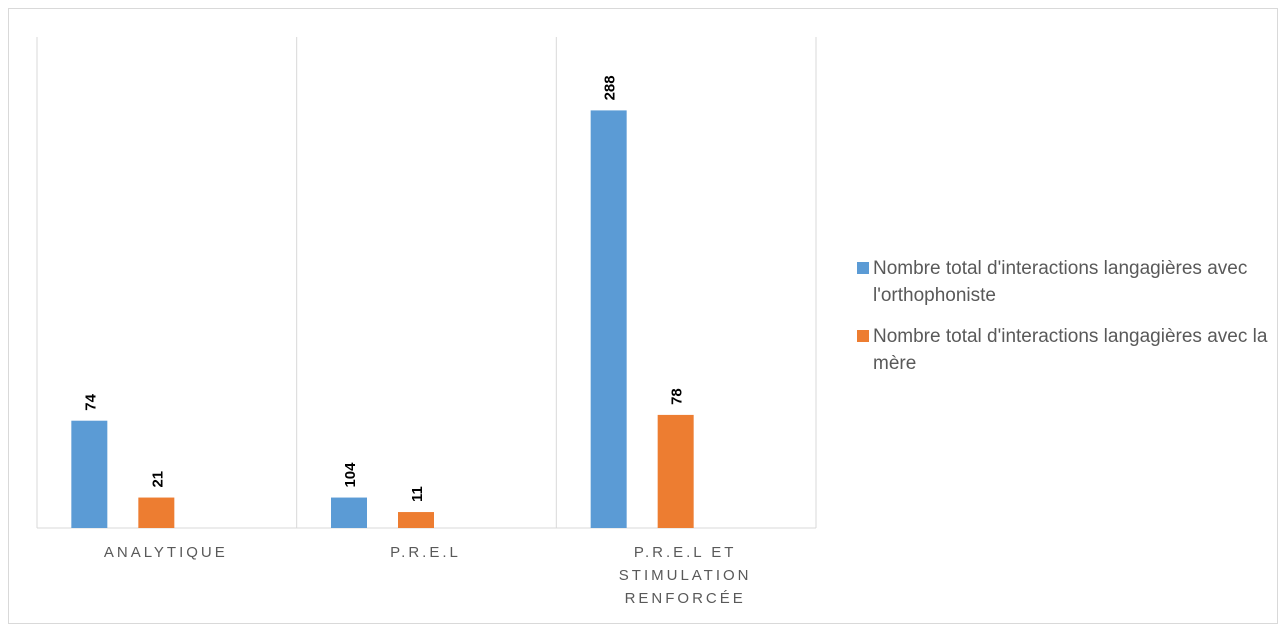 The width and height of the screenshot is (1287, 632). I want to click on data-label-series-1-3: 288, so click(610, 87).